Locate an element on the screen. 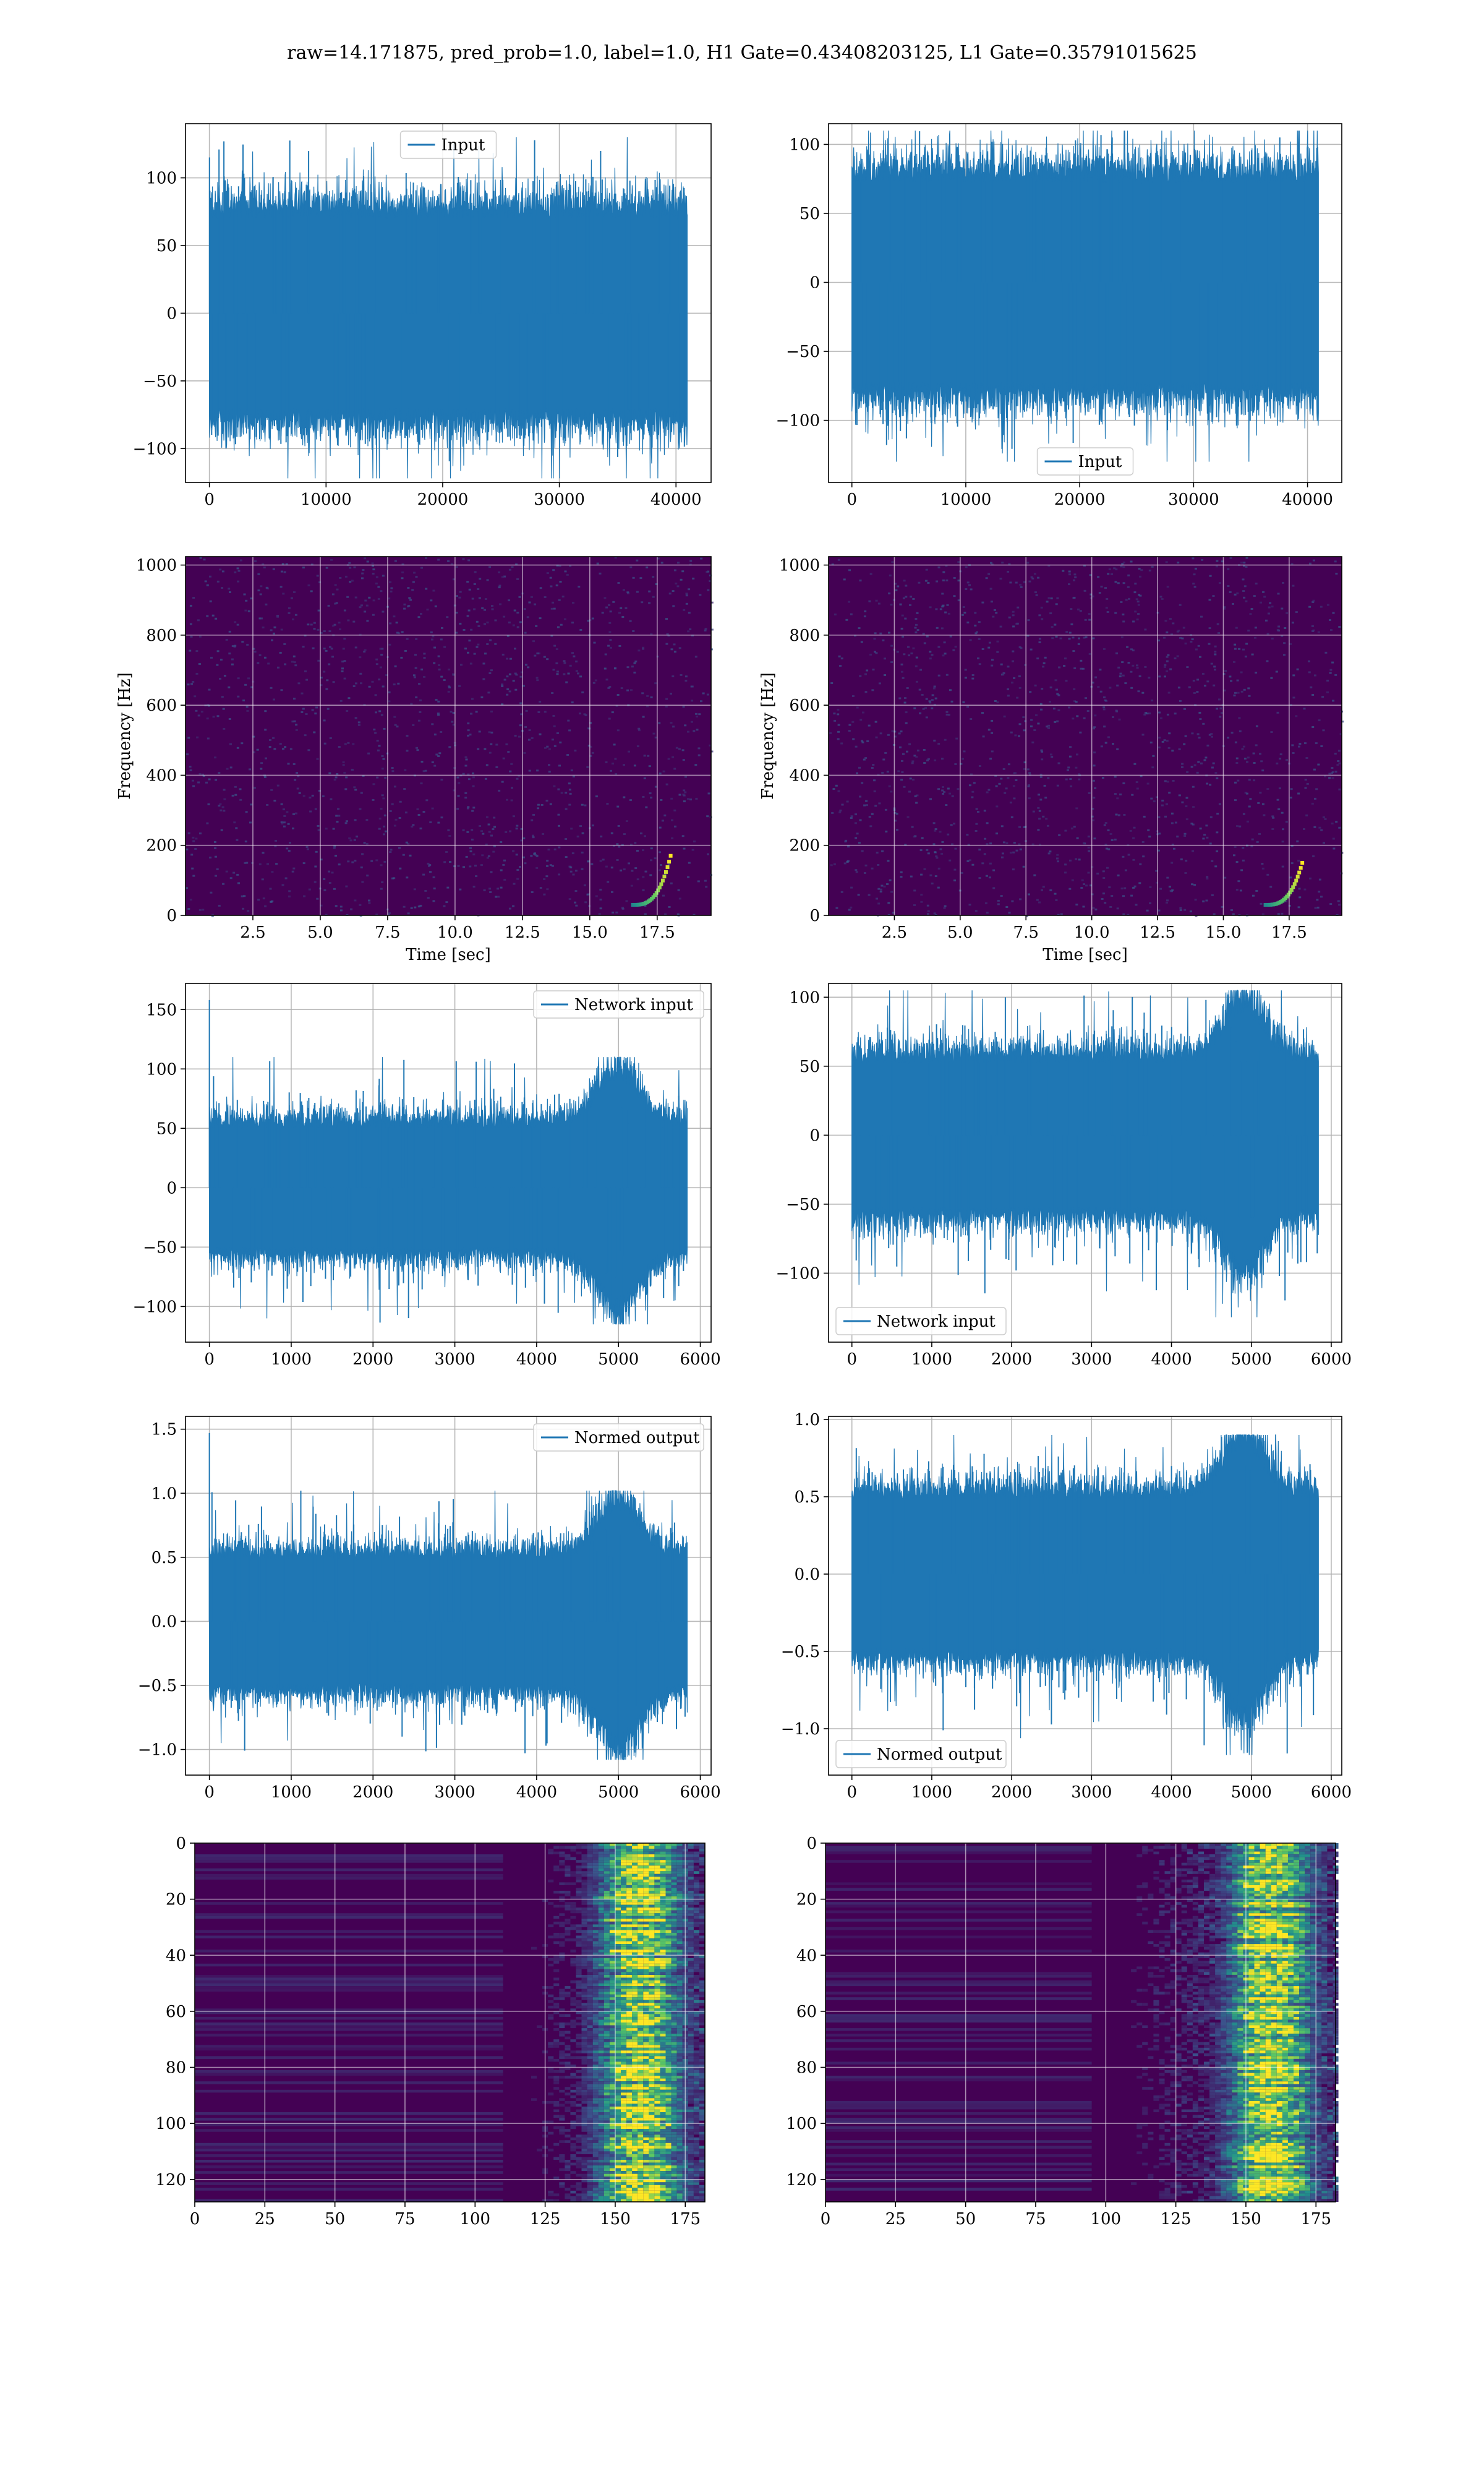  x-tick-label: 15.0 is located at coordinates (590, 932).